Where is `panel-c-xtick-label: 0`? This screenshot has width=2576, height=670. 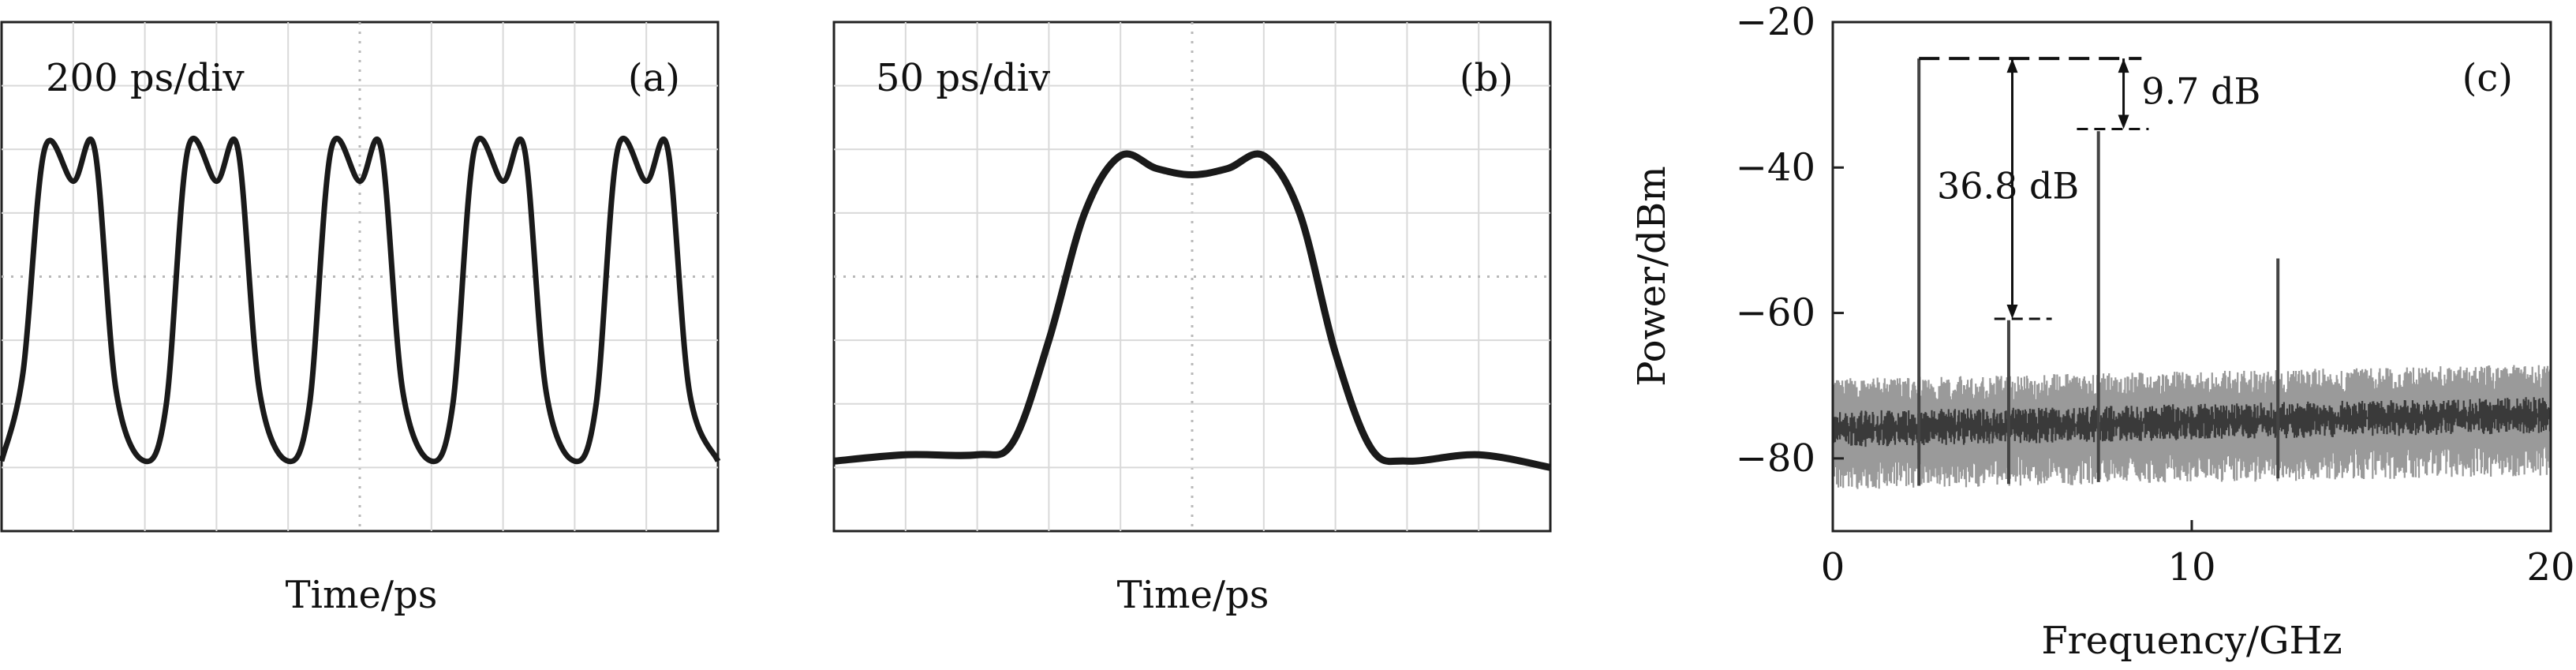 panel-c-xtick-label: 0 is located at coordinates (1833, 567).